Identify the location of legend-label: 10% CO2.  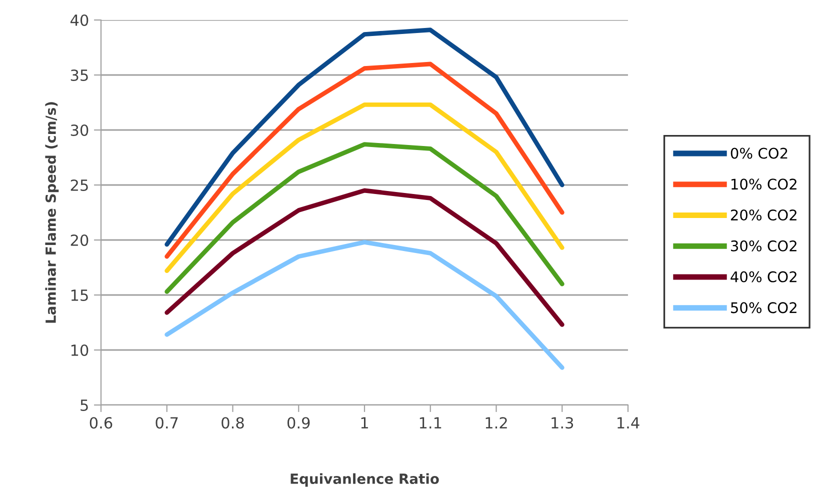
(764, 184).